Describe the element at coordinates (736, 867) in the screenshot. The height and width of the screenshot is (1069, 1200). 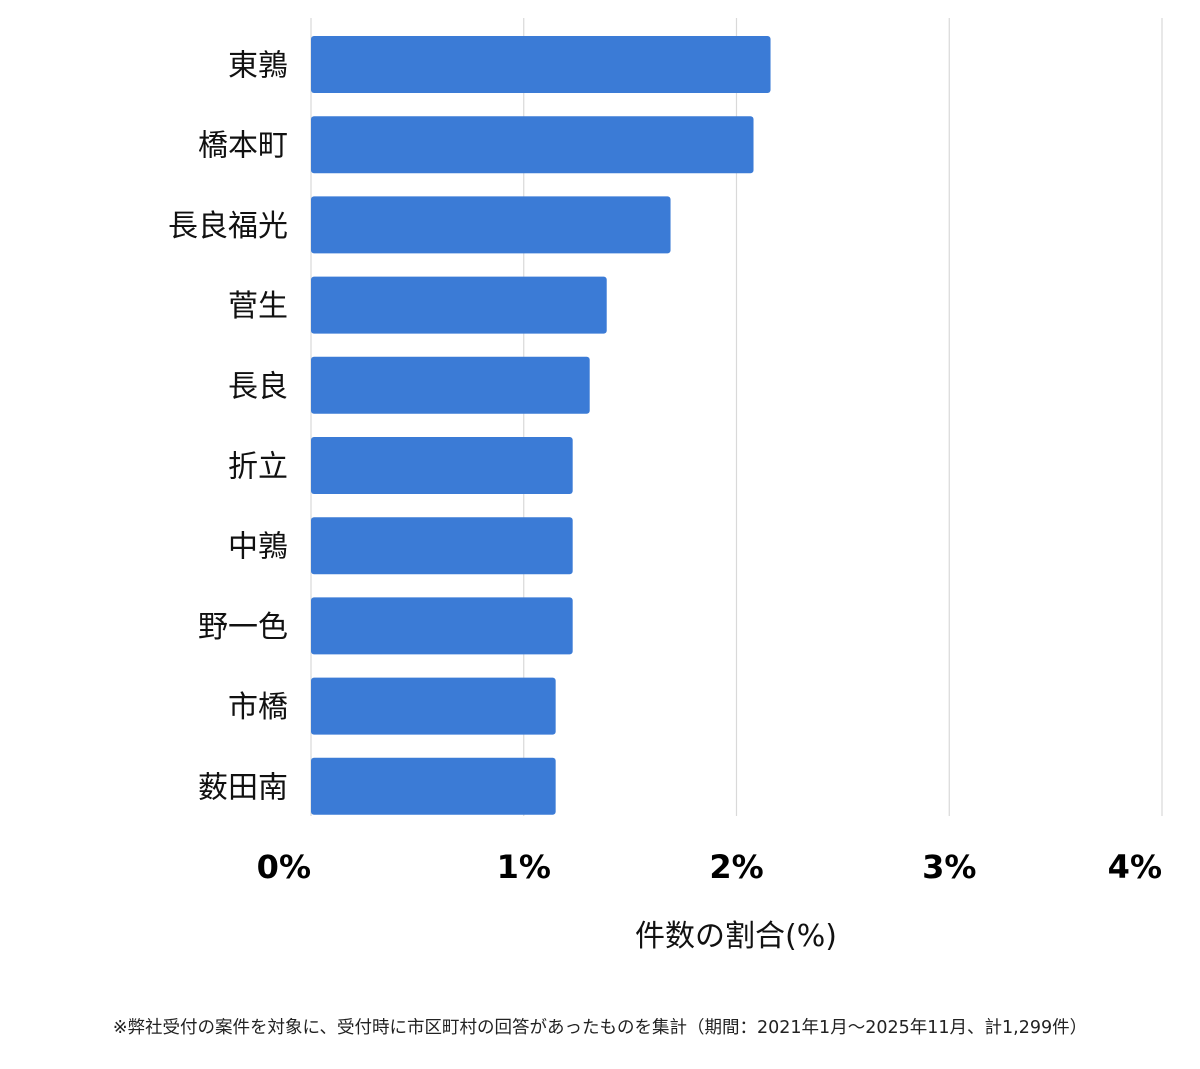
I see `x-tick-label: 2%` at that location.